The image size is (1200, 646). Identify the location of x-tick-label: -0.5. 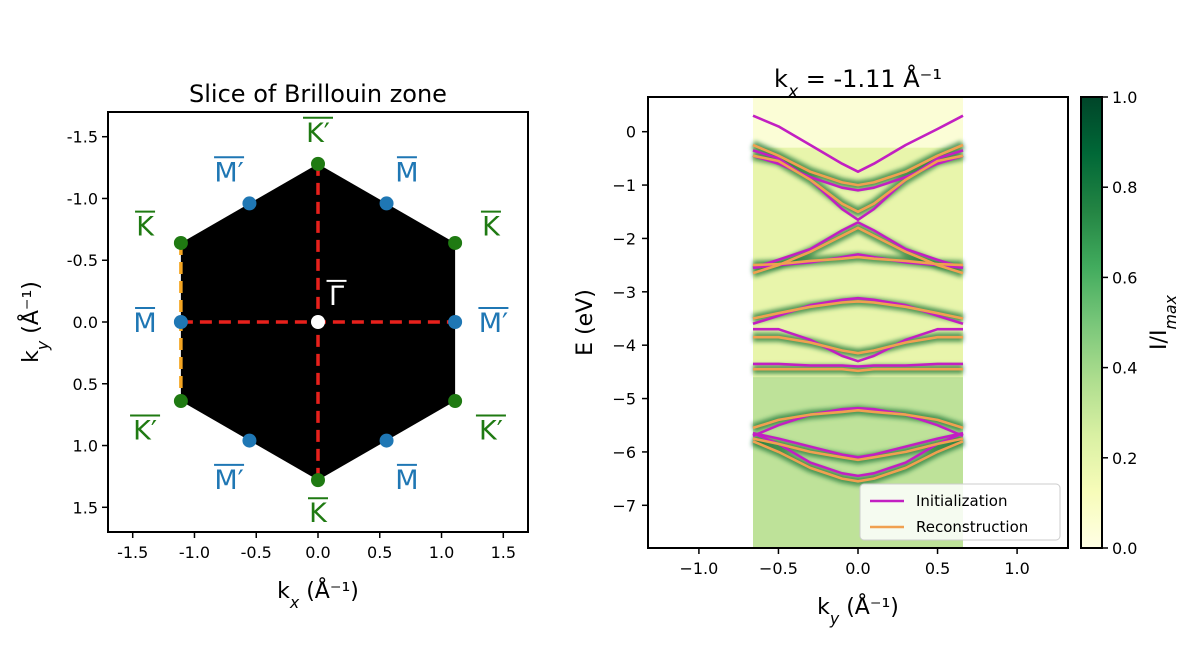
(256, 552).